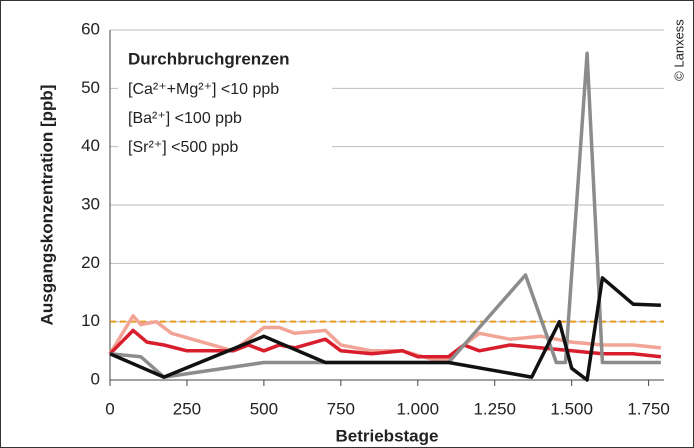 This screenshot has height=448, width=694. What do you see at coordinates (95, 378) in the screenshot?
I see `y-tick-label: 0` at bounding box center [95, 378].